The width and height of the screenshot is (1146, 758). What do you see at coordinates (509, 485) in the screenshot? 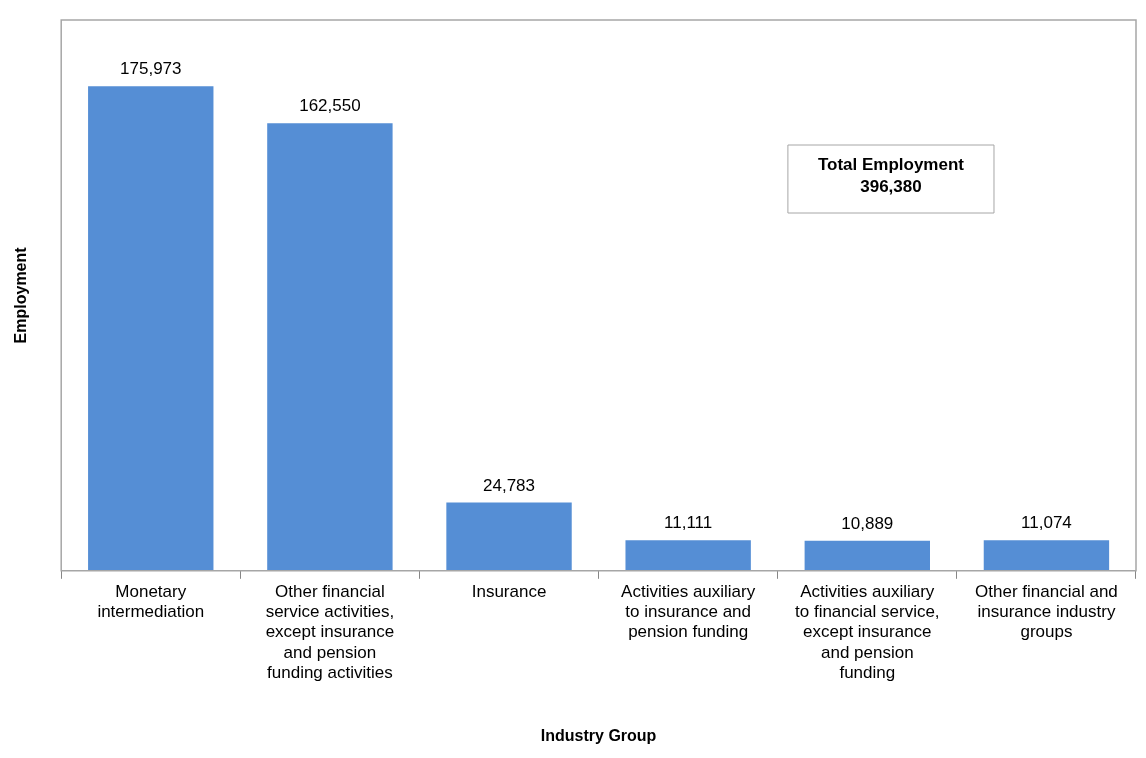
I see `data-label: 24,783` at bounding box center [509, 485].